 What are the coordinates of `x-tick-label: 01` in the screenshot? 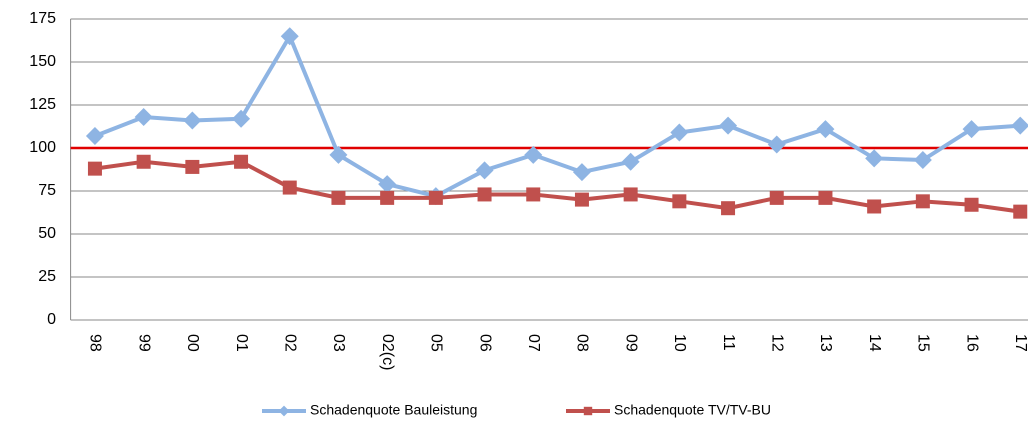 It's located at (241, 343).